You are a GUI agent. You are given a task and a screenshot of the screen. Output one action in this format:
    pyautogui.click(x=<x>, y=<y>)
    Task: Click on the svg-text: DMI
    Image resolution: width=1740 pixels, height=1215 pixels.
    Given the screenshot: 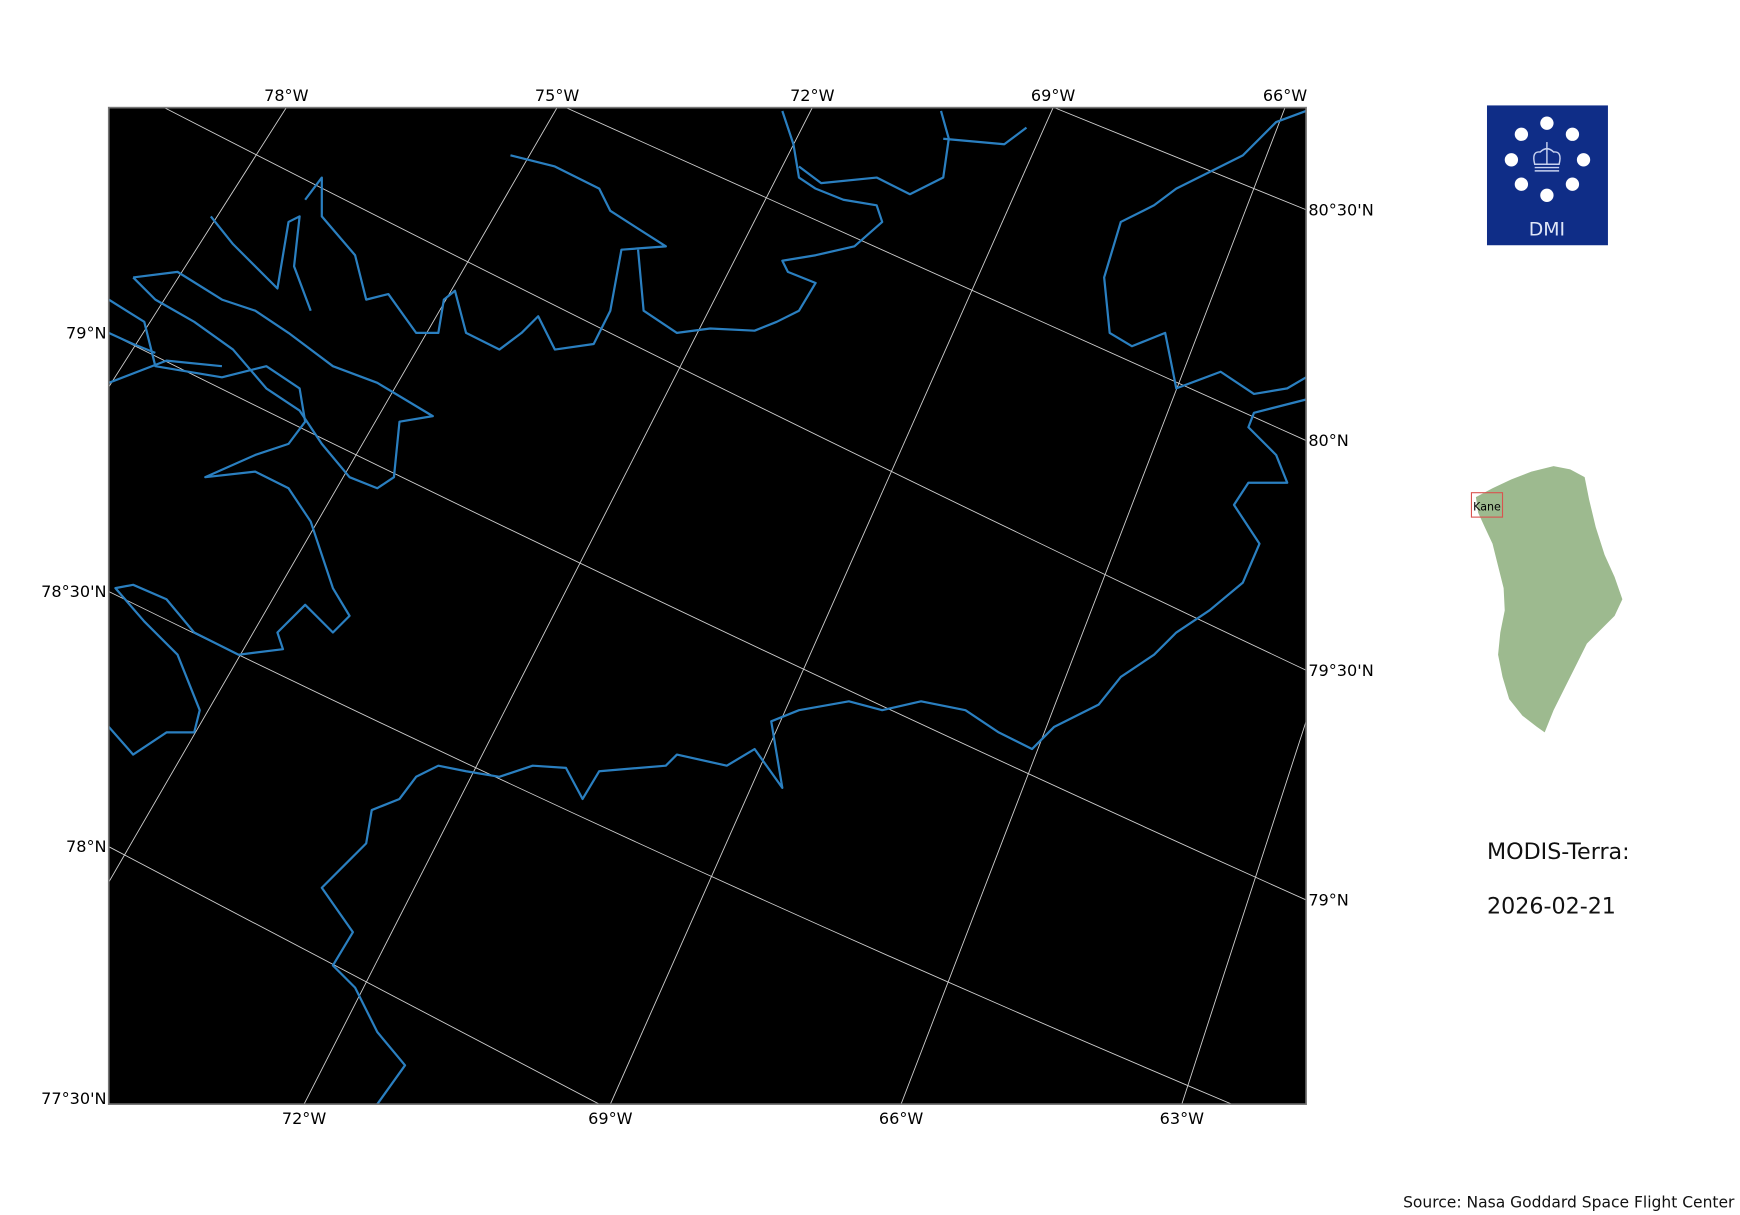 What is the action you would take?
    pyautogui.click(x=1547, y=229)
    